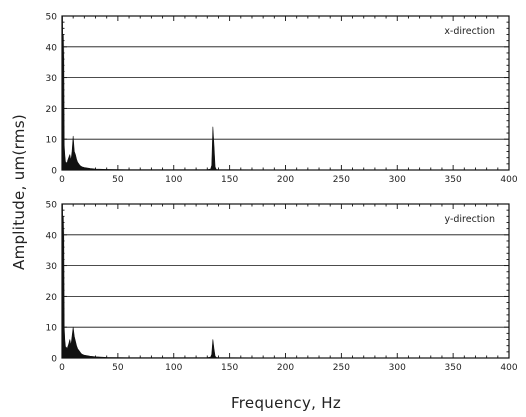 The height and width of the screenshot is (417, 526). What do you see at coordinates (469, 31) in the screenshot?
I see `panel-annotation: x-direction` at bounding box center [469, 31].